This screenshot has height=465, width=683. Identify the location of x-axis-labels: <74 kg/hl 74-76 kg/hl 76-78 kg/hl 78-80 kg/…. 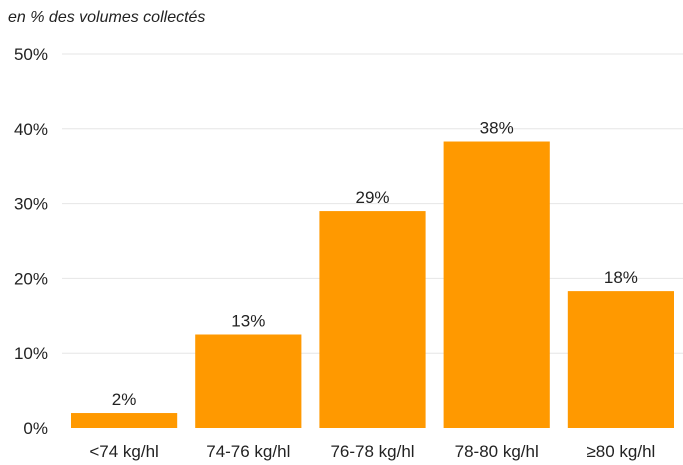
(372, 451).